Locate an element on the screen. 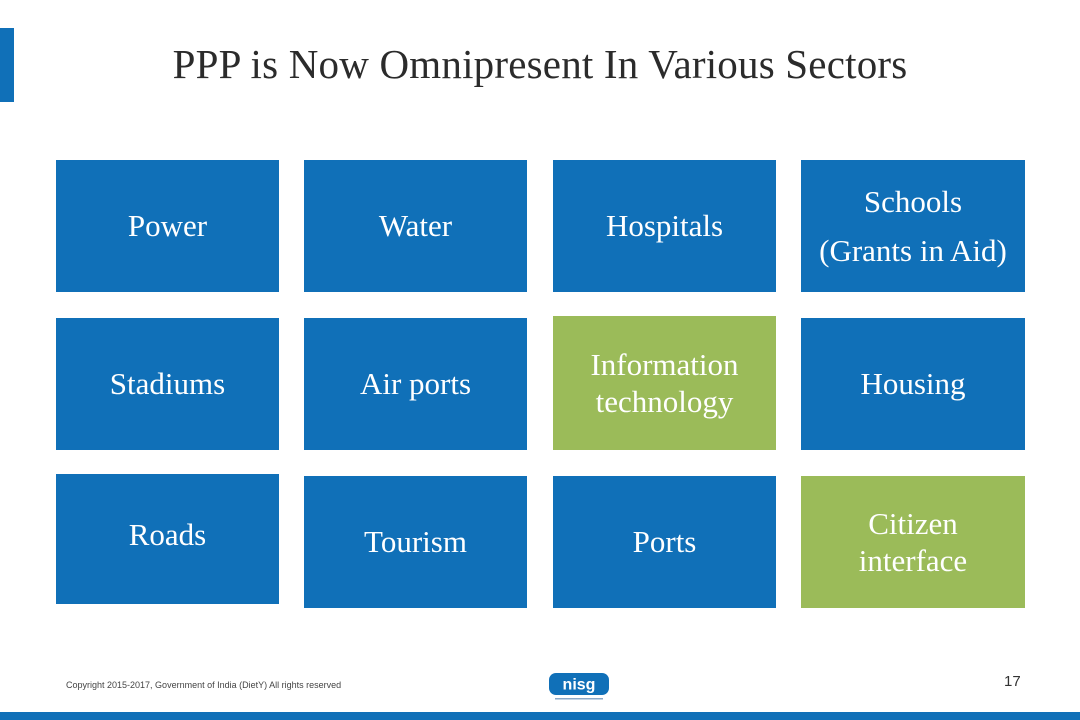 This screenshot has height=720, width=1080. sector-tile-hospitals: Hospitals is located at coordinates (664, 226).